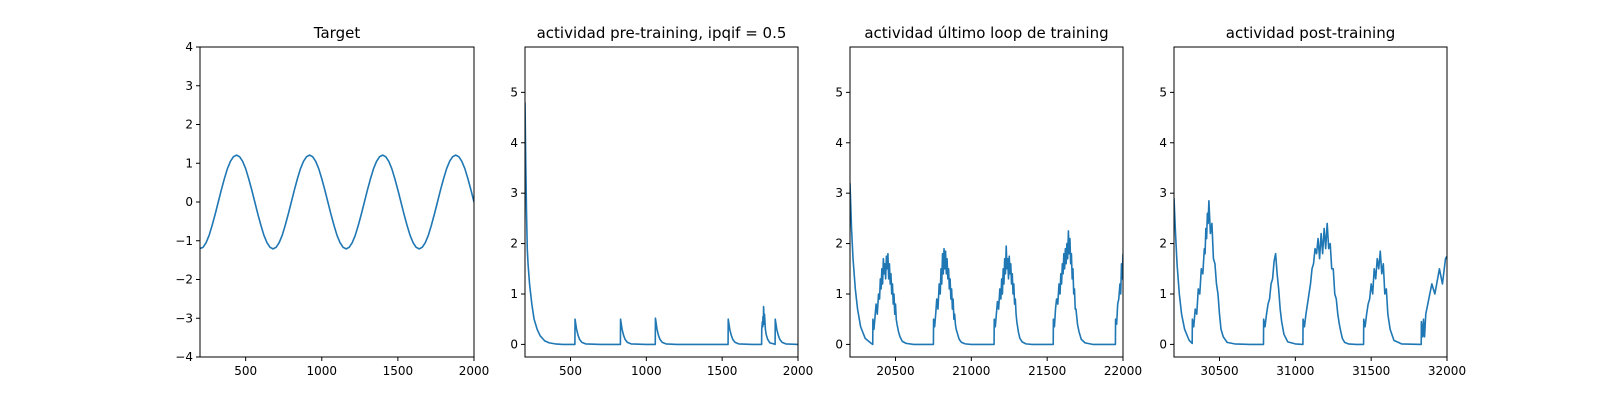 Image resolution: width=1600 pixels, height=400 pixels. Describe the element at coordinates (1295, 371) in the screenshot. I see `x-tick-label: 31000` at that location.